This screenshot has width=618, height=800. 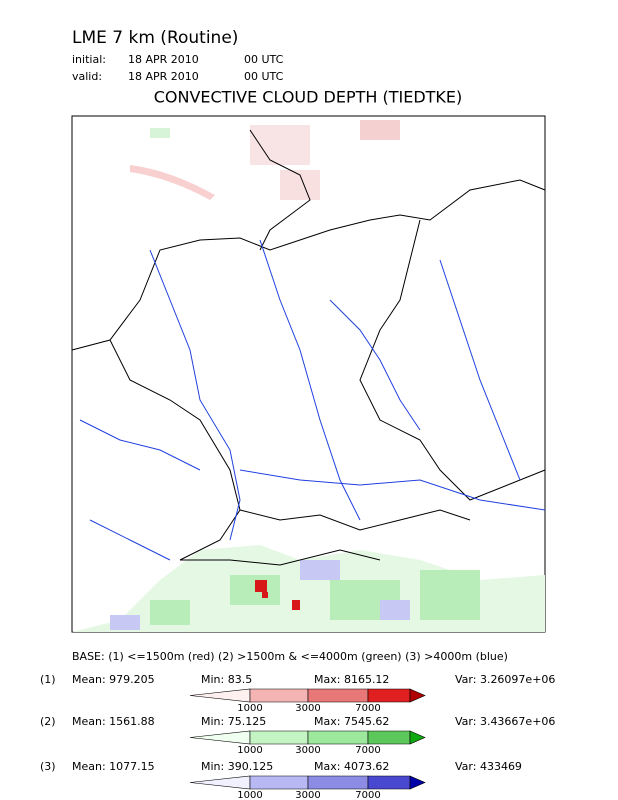 What do you see at coordinates (505, 679) in the screenshot?
I see `row-var: Var: 3.26097e+06` at bounding box center [505, 679].